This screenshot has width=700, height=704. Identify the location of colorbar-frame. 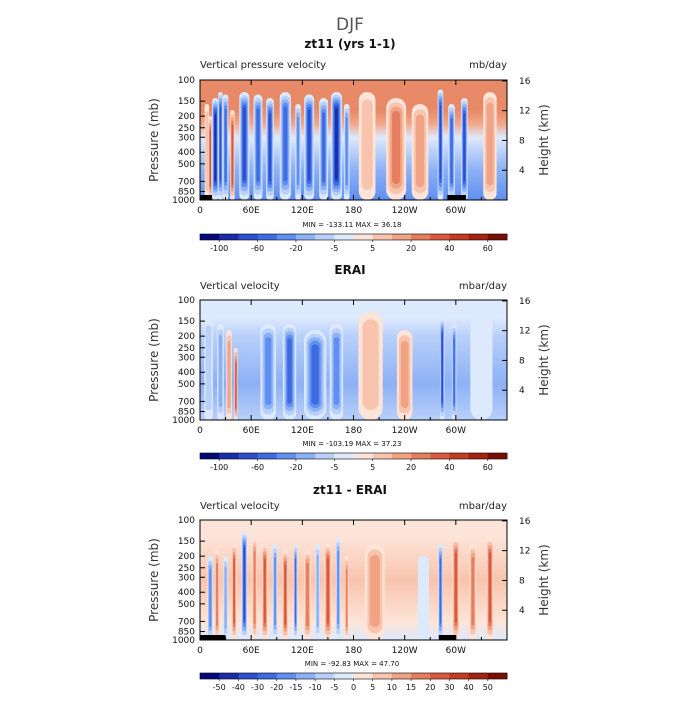
(353, 237).